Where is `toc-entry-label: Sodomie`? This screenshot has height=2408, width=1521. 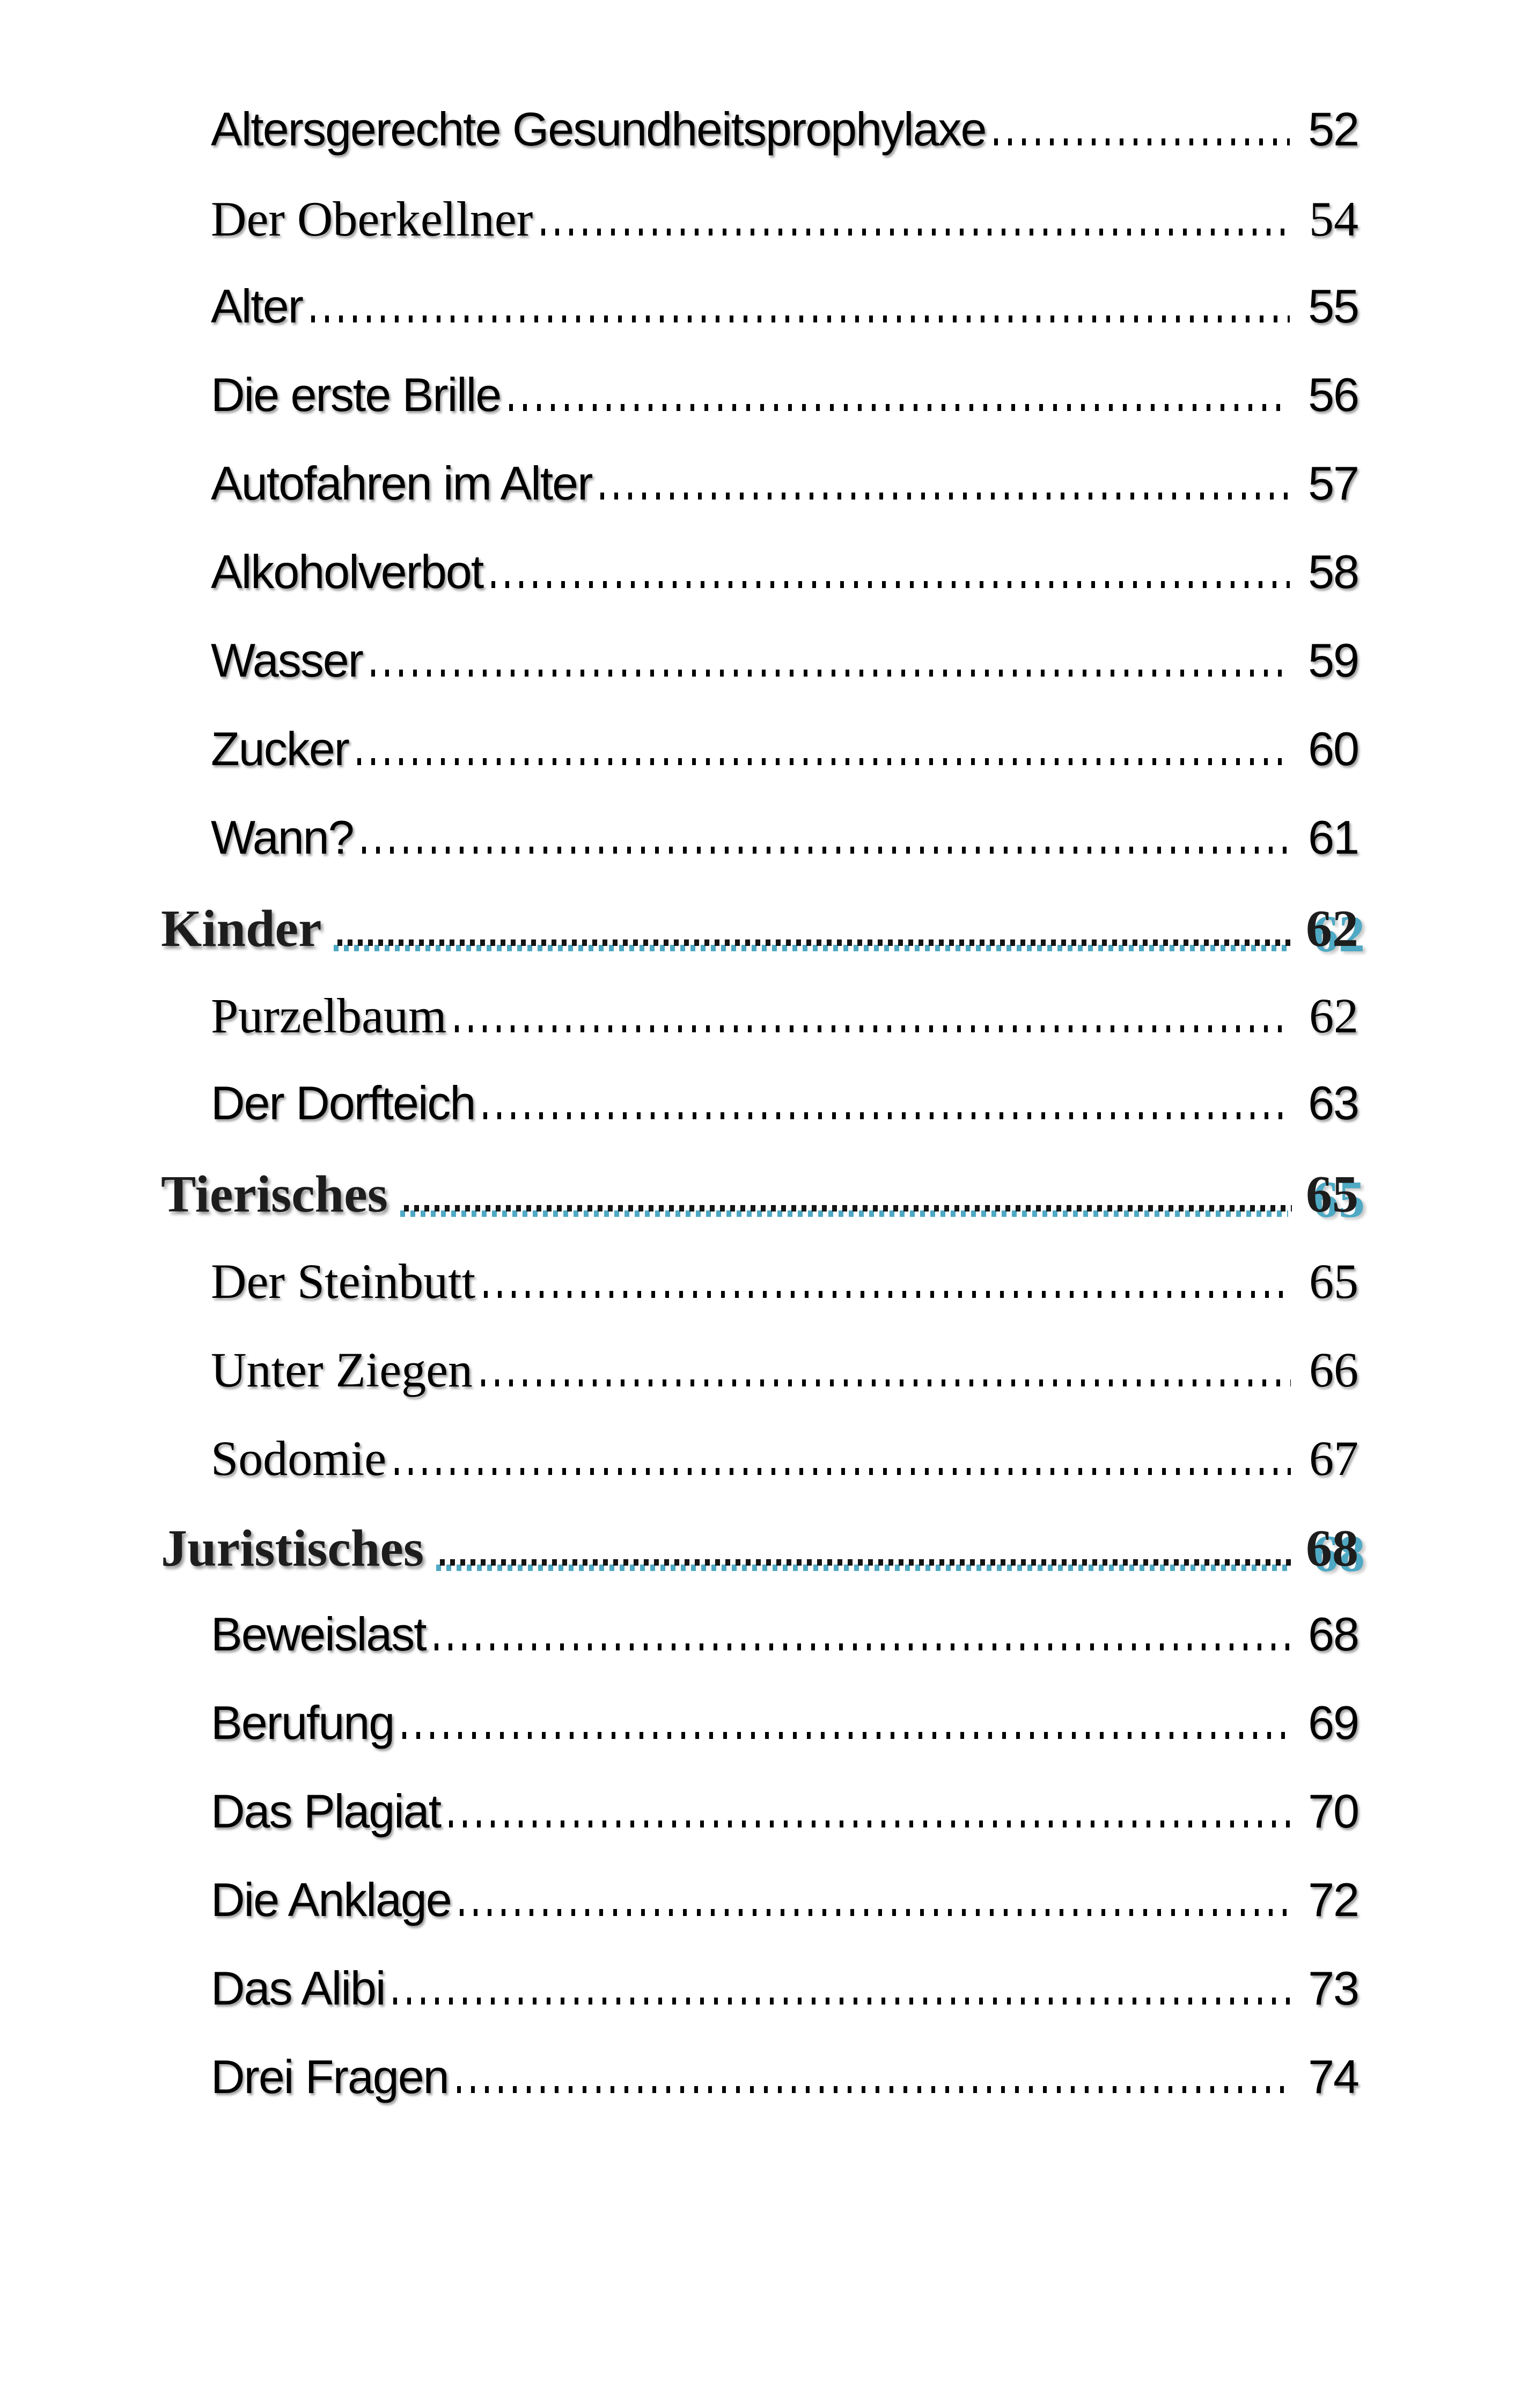
toc-entry-label: Sodomie is located at coordinates (299, 1458).